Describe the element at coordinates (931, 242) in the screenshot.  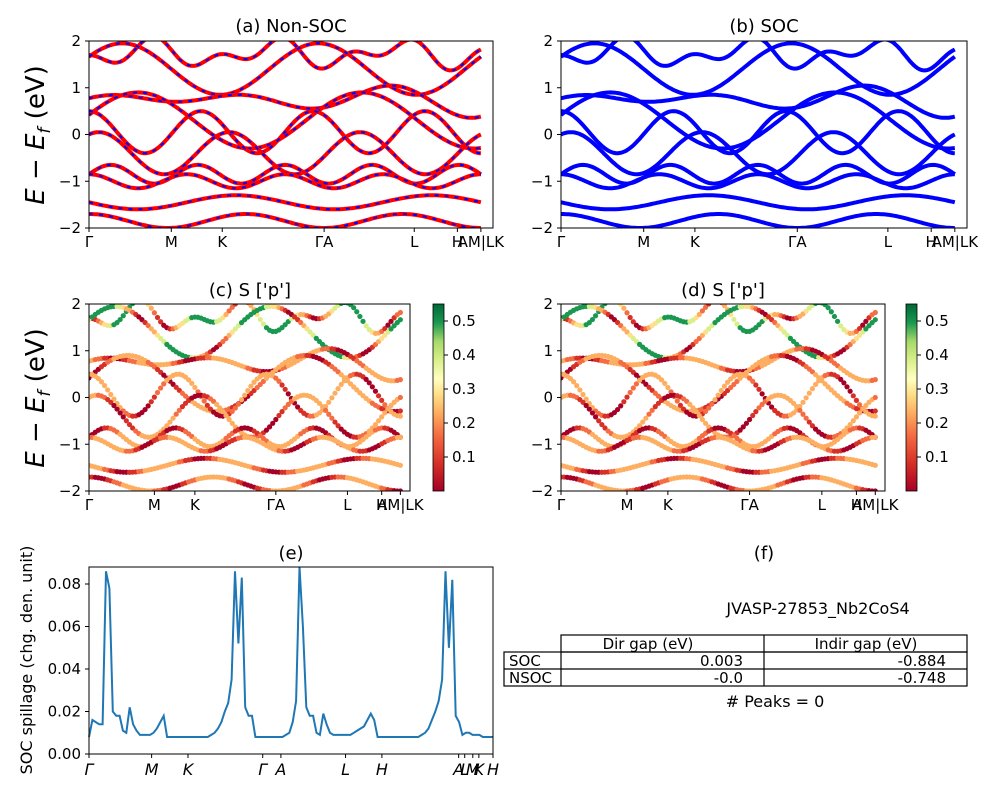
I see `xtick-label: H` at that location.